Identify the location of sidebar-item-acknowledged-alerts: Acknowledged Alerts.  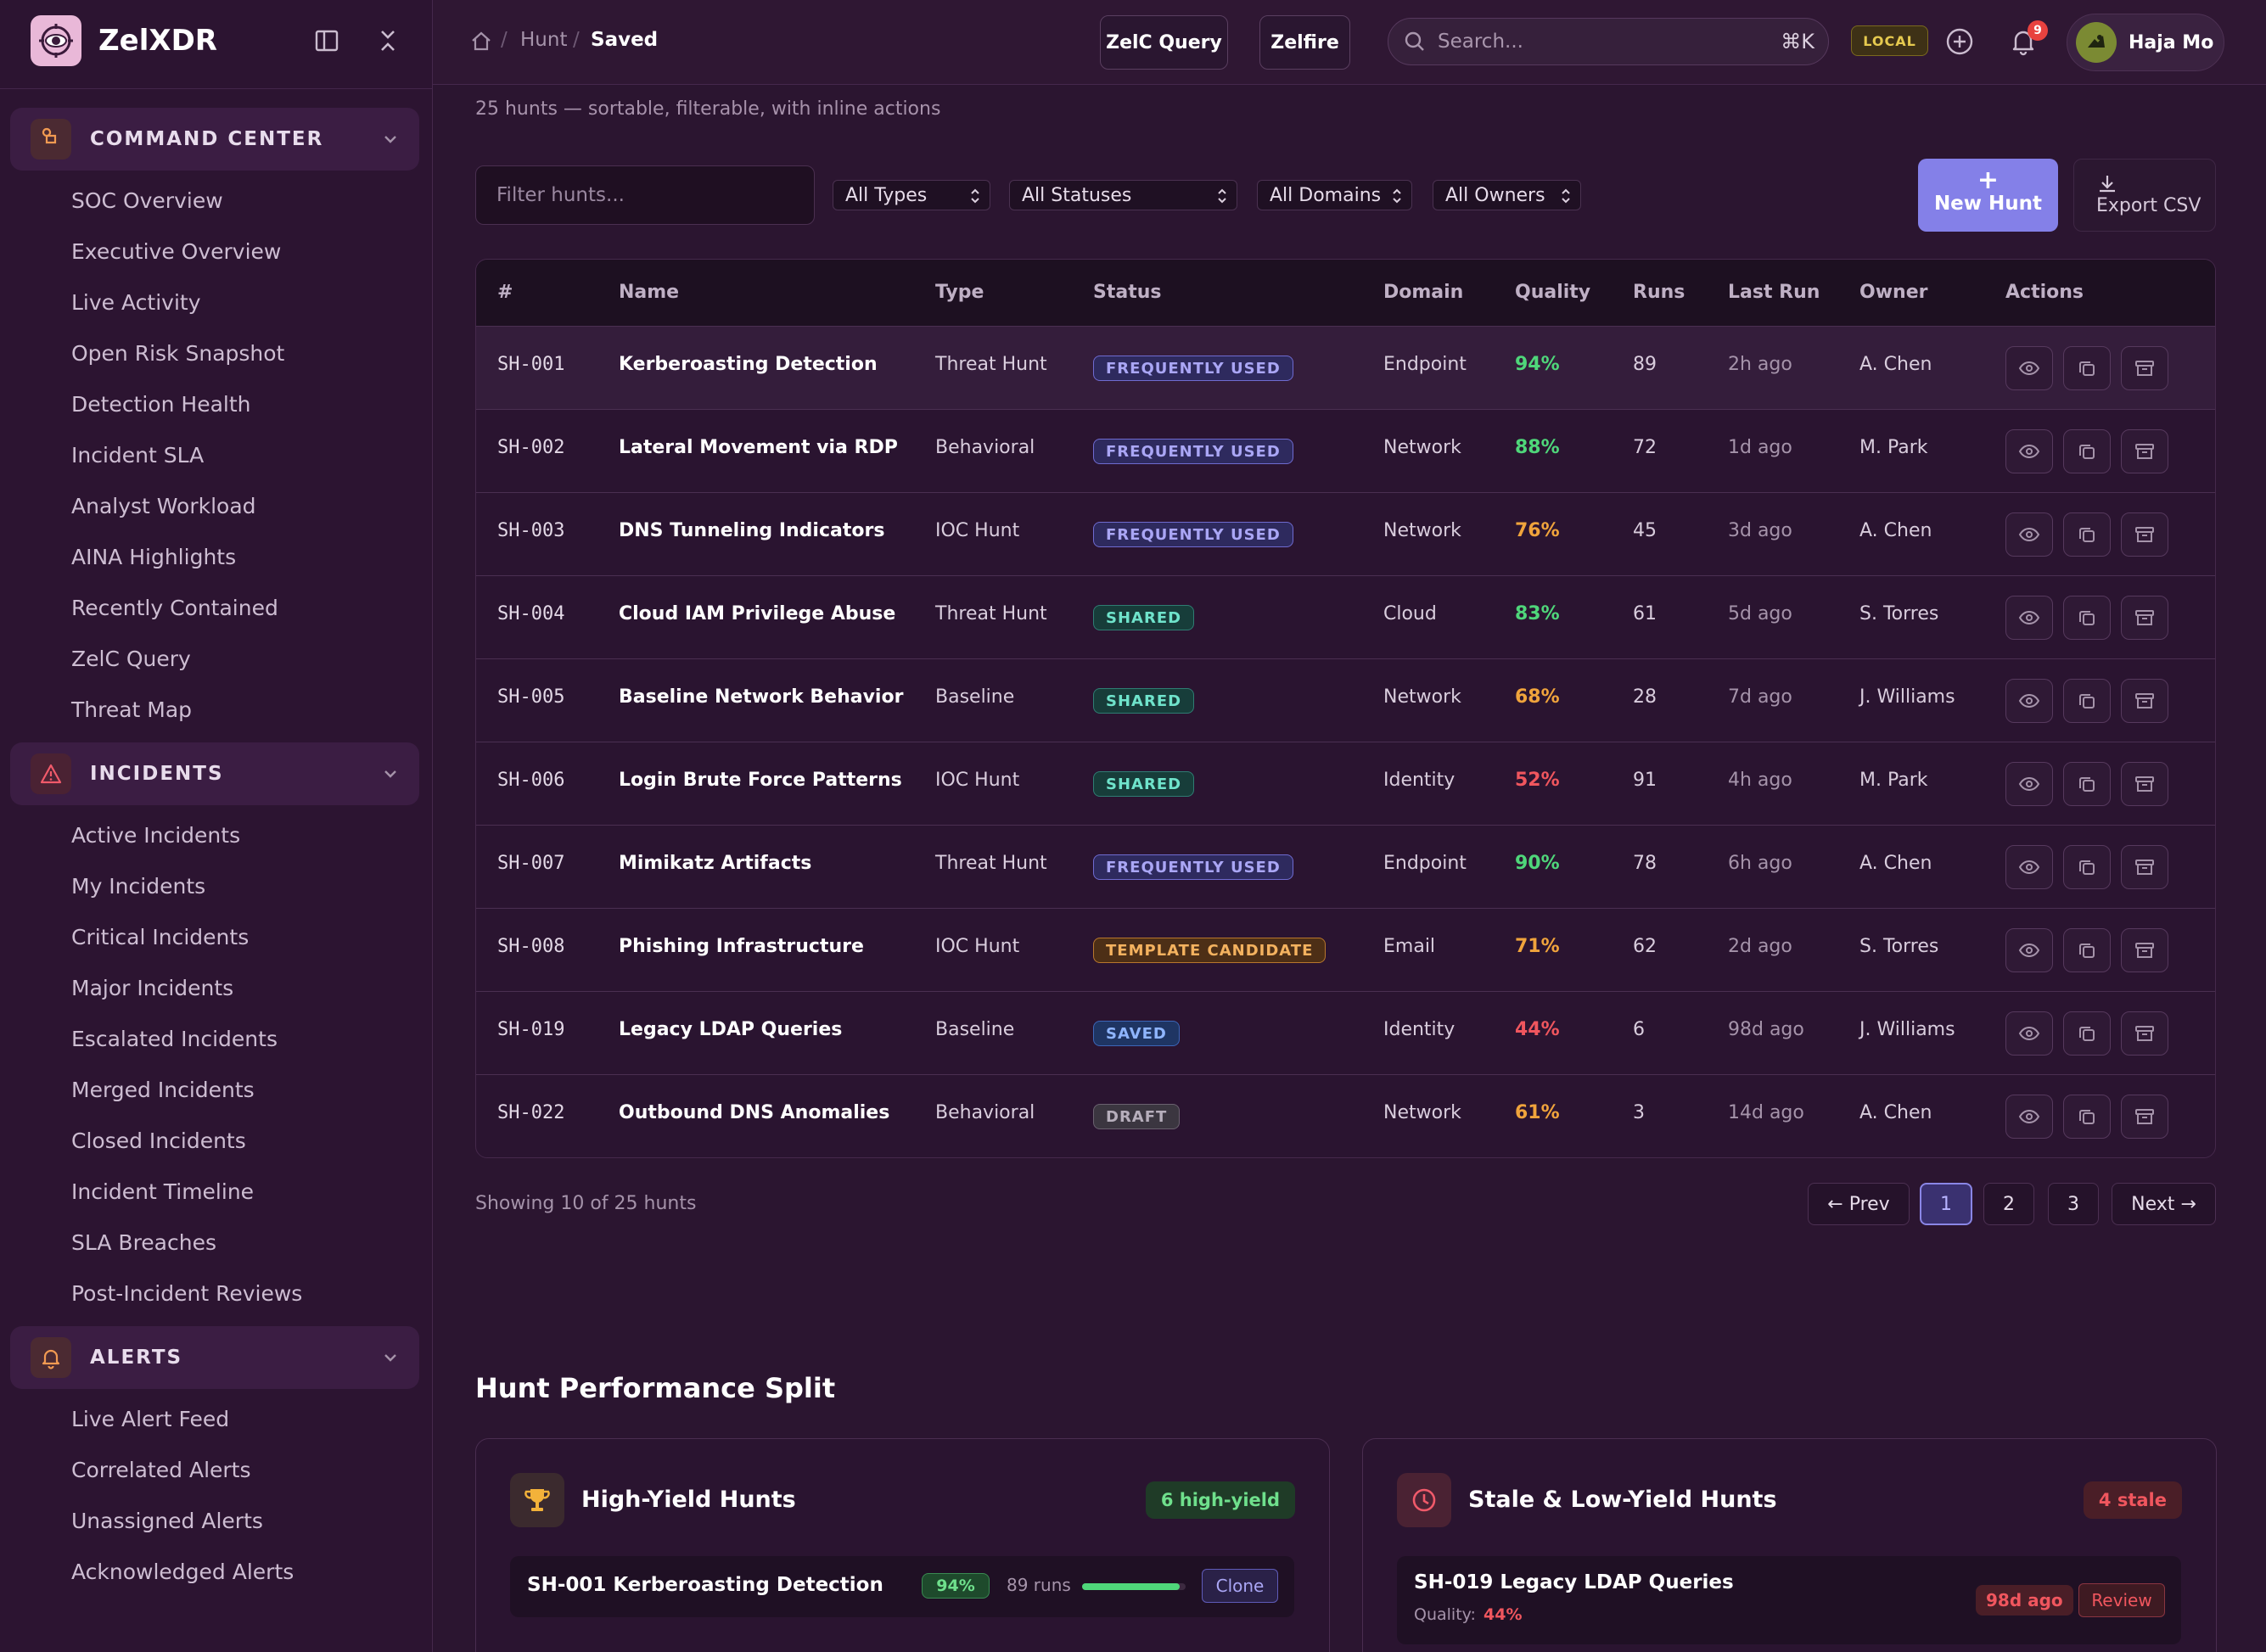
(183, 1572).